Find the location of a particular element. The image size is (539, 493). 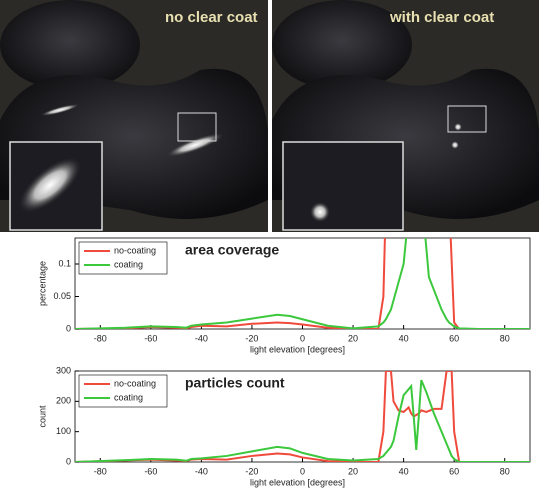

photo-label: no clear coat is located at coordinates (211, 17).